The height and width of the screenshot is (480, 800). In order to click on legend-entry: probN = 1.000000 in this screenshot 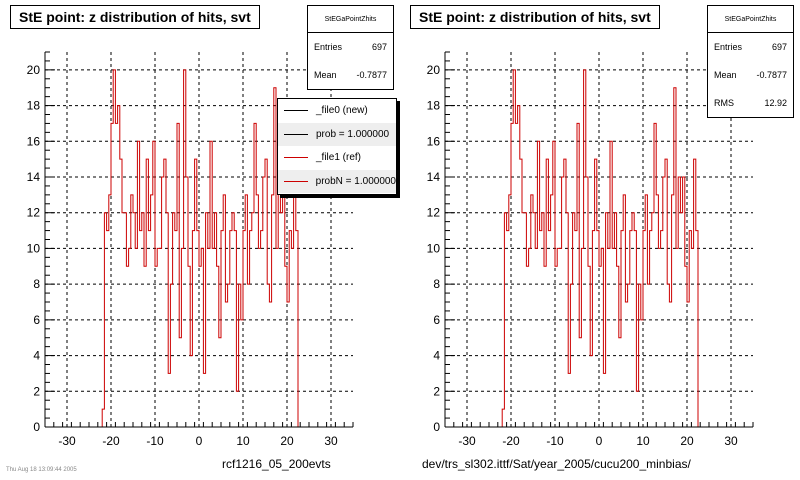, I will do `click(337, 181)`.